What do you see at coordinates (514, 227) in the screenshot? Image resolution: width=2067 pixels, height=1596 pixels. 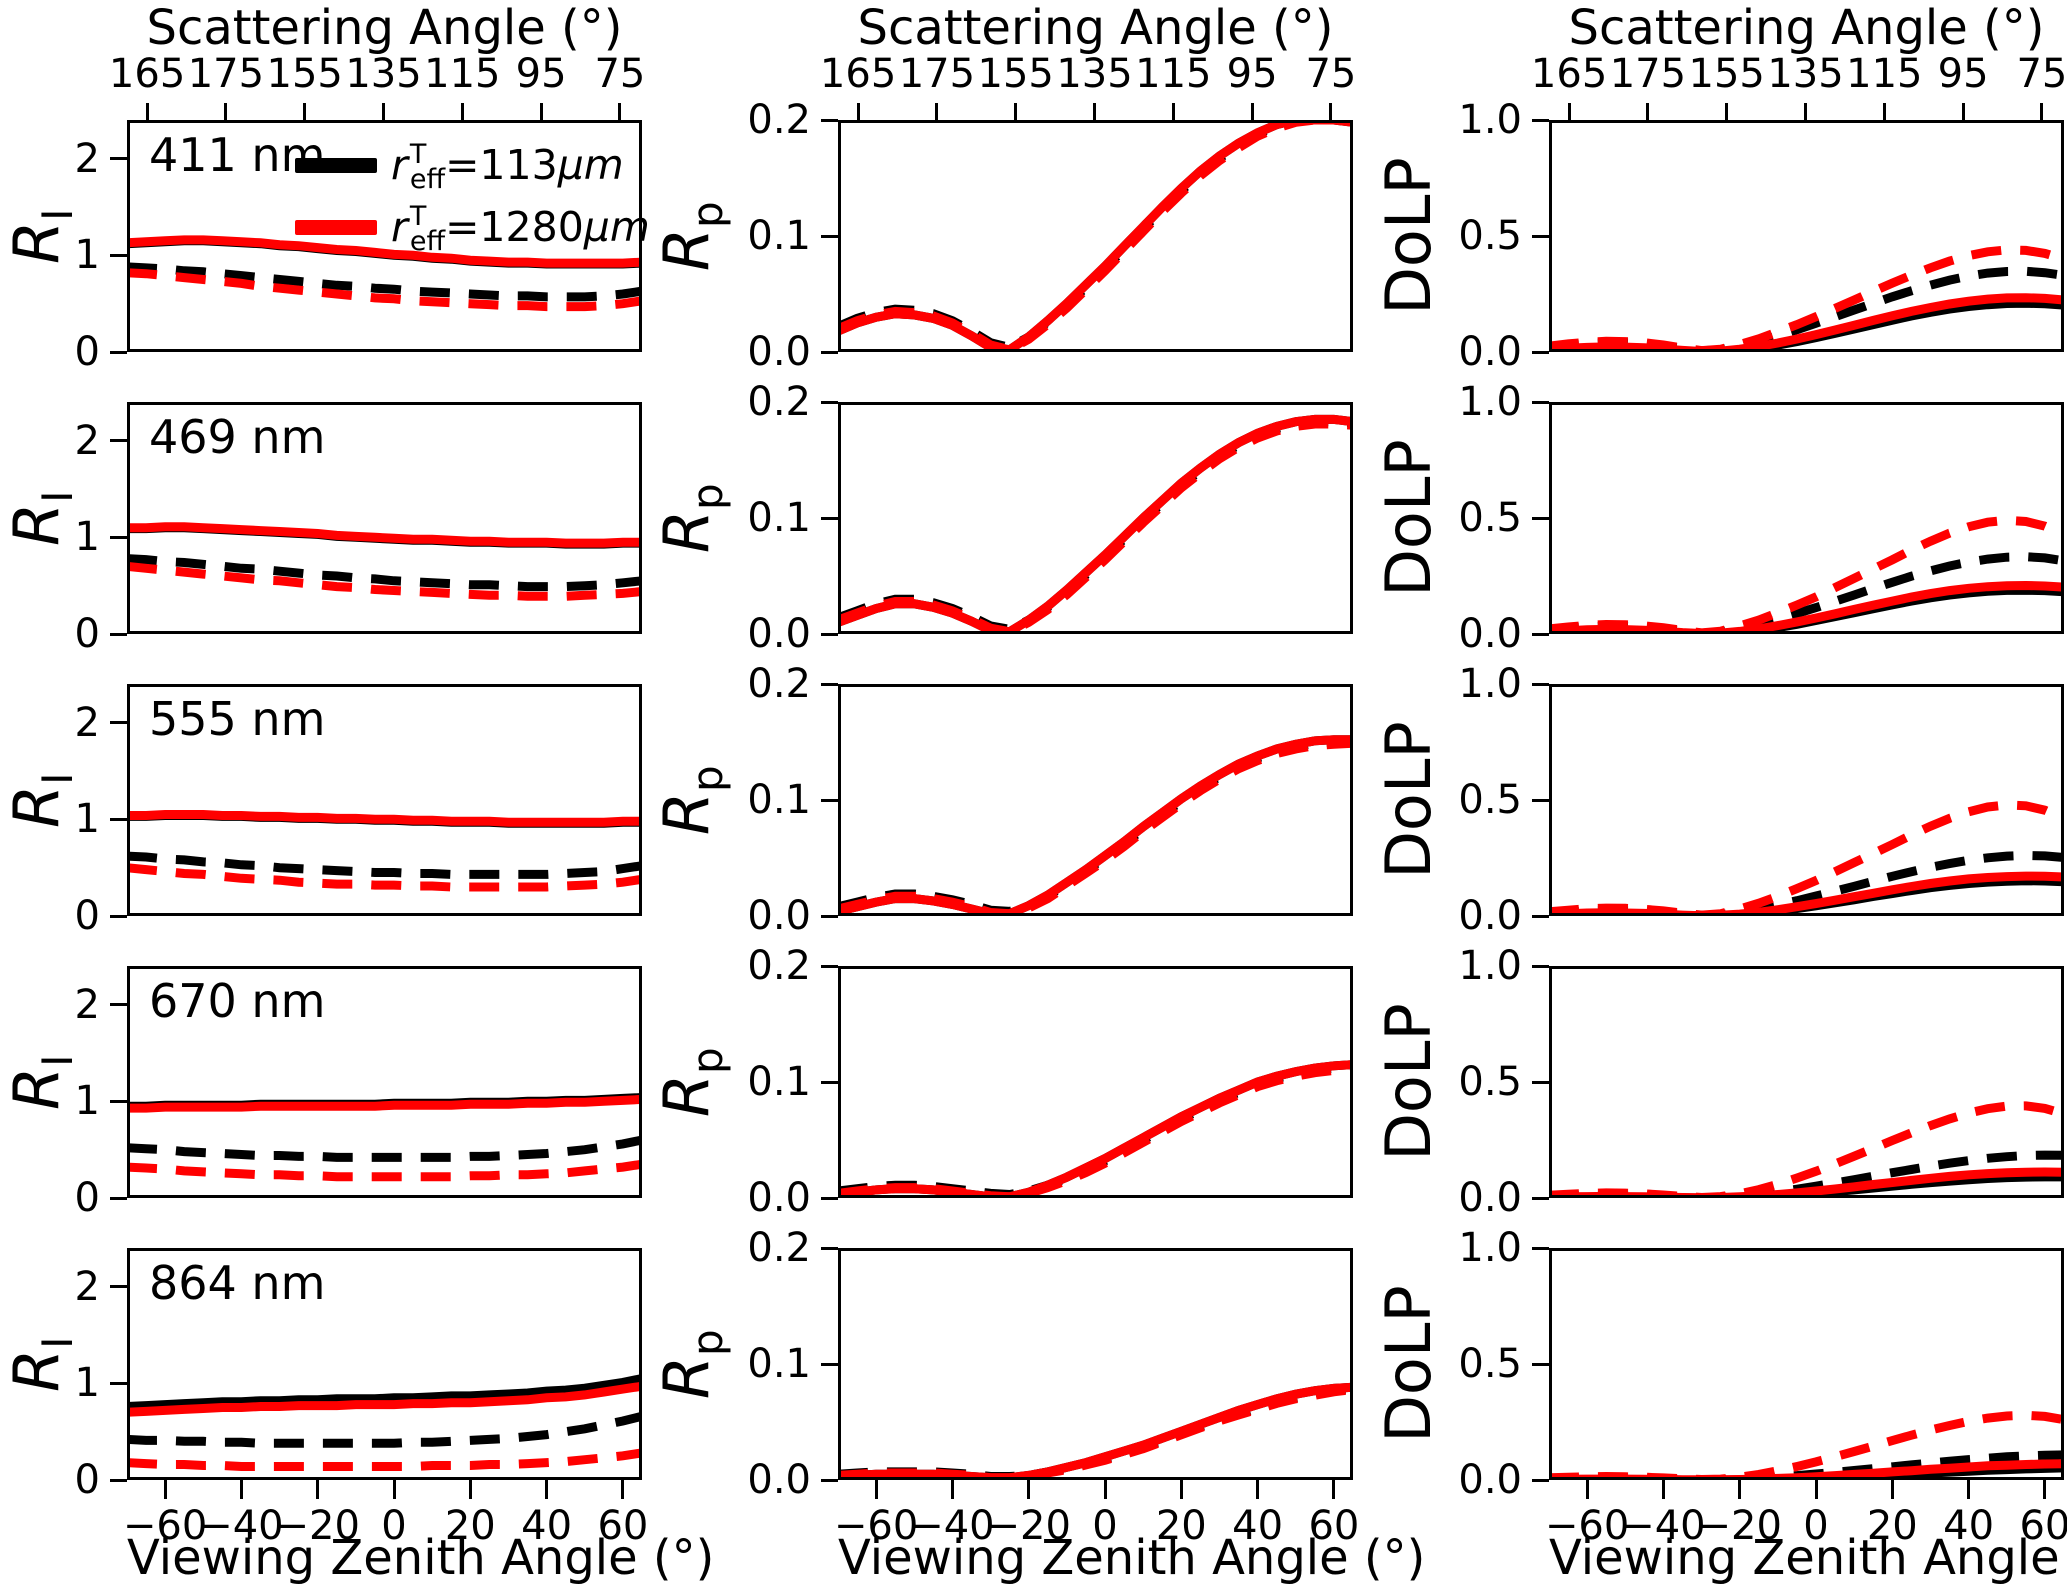 I see `legend-value: =1280` at bounding box center [514, 227].